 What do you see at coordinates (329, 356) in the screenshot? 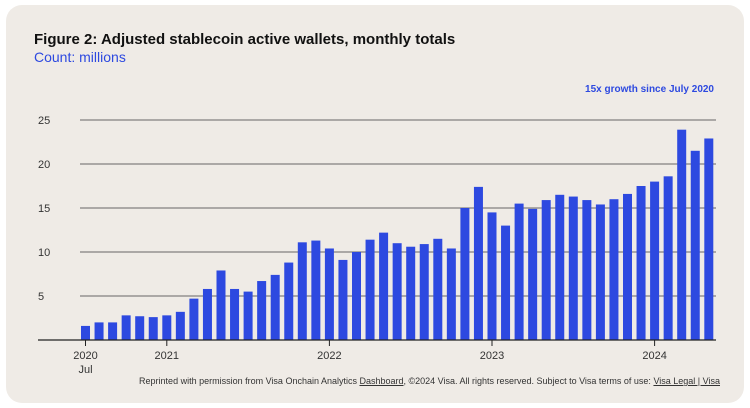
I see `x-tick-label: 2022` at bounding box center [329, 356].